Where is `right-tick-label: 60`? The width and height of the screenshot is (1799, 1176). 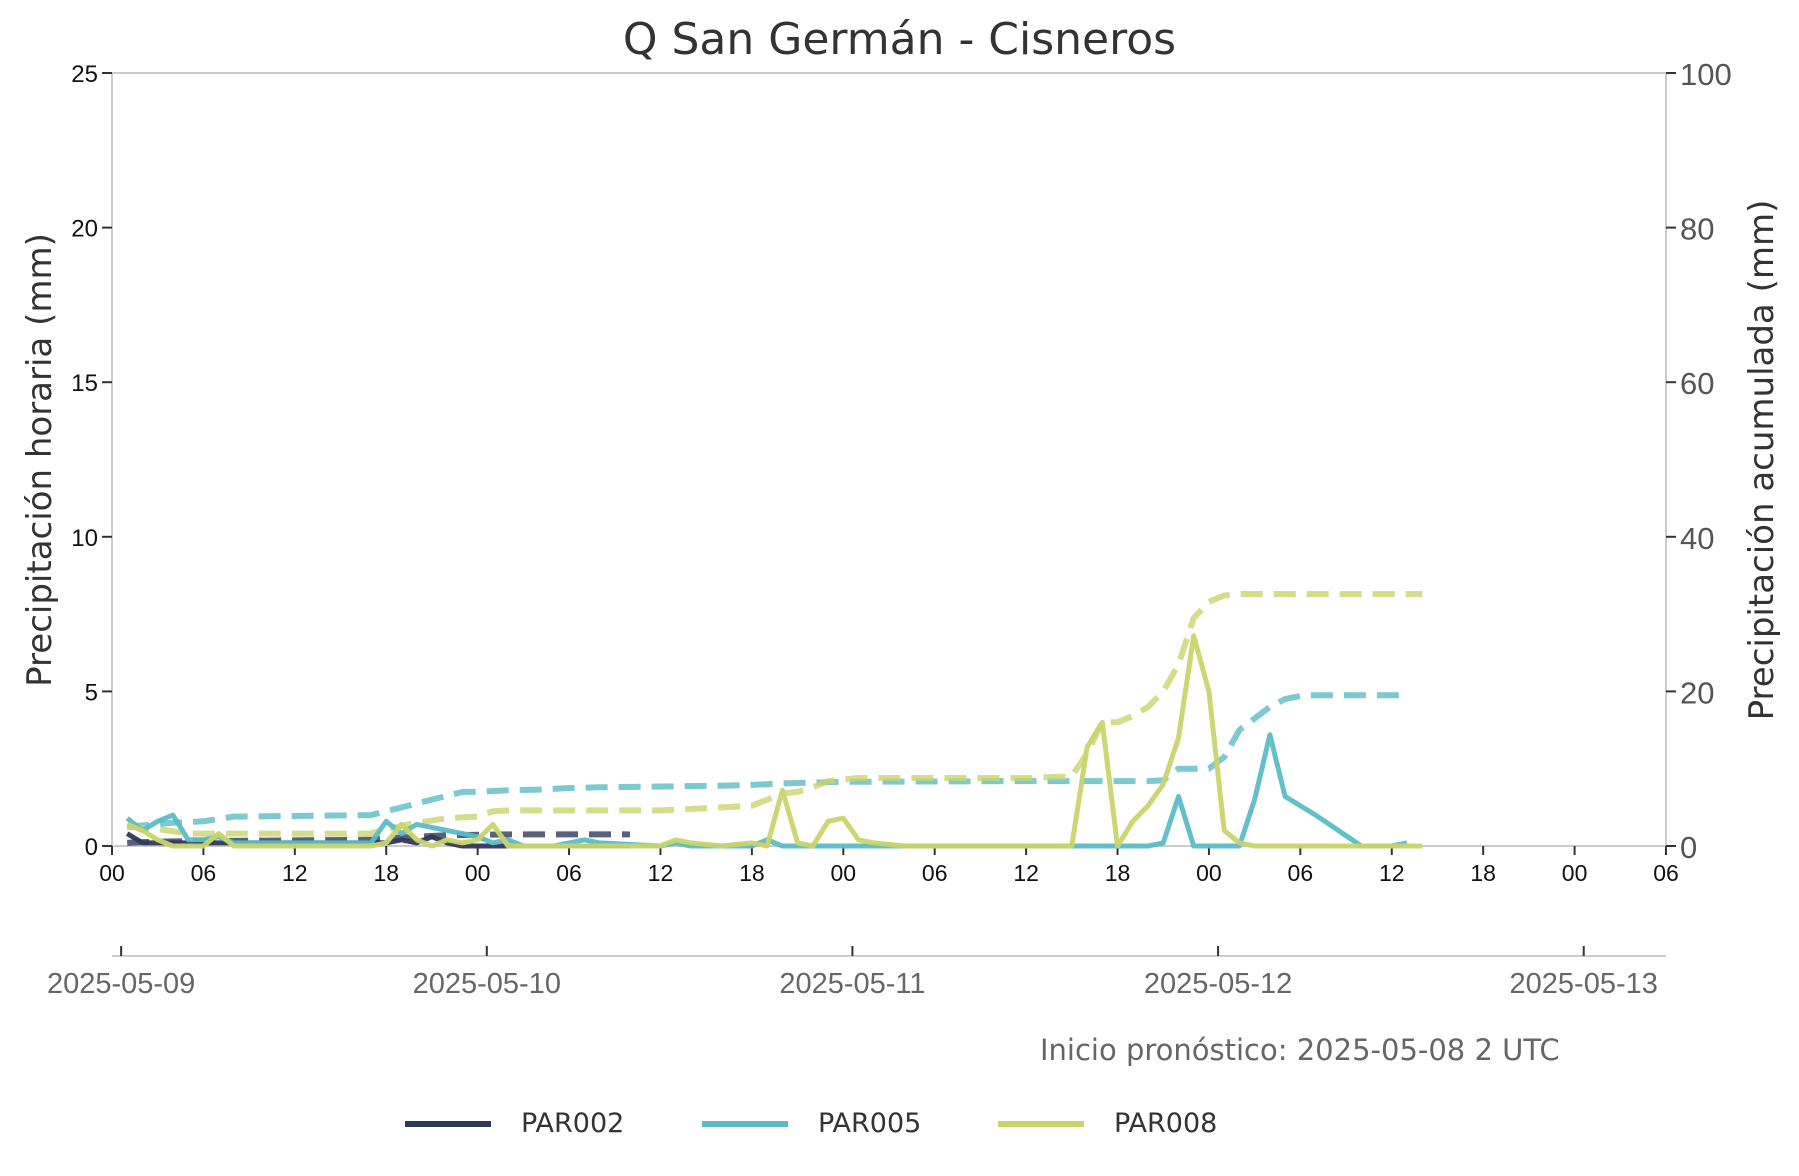
right-tick-label: 60 is located at coordinates (1697, 383).